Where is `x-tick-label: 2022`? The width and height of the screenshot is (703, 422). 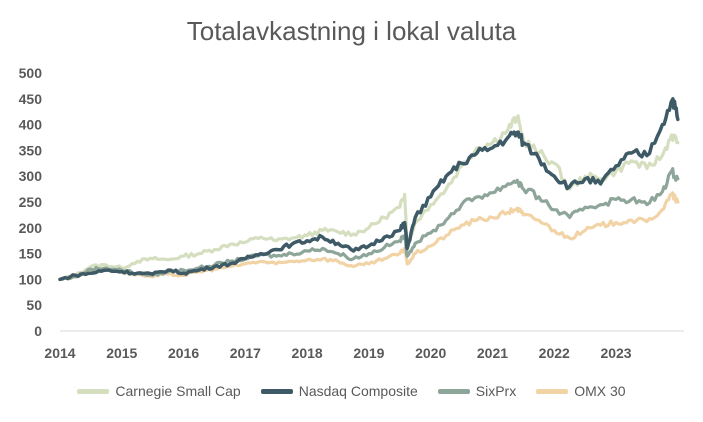 x-tick-label: 2022 is located at coordinates (554, 353).